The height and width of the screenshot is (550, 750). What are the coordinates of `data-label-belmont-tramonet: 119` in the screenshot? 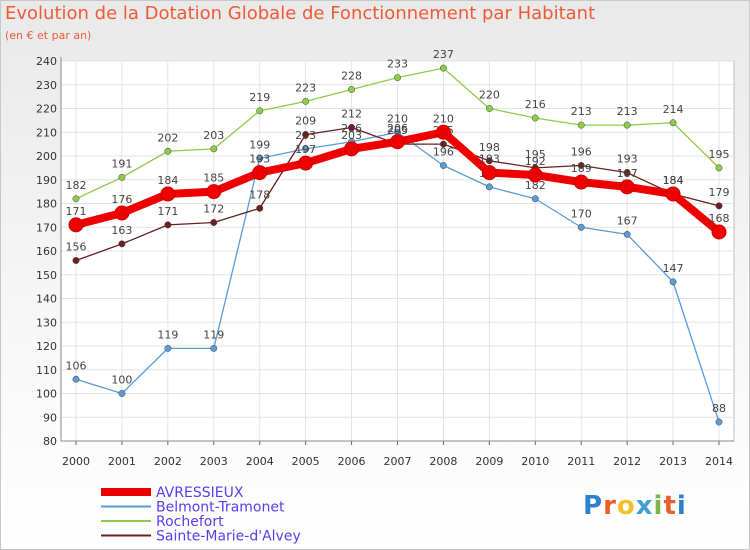 It's located at (167, 334).